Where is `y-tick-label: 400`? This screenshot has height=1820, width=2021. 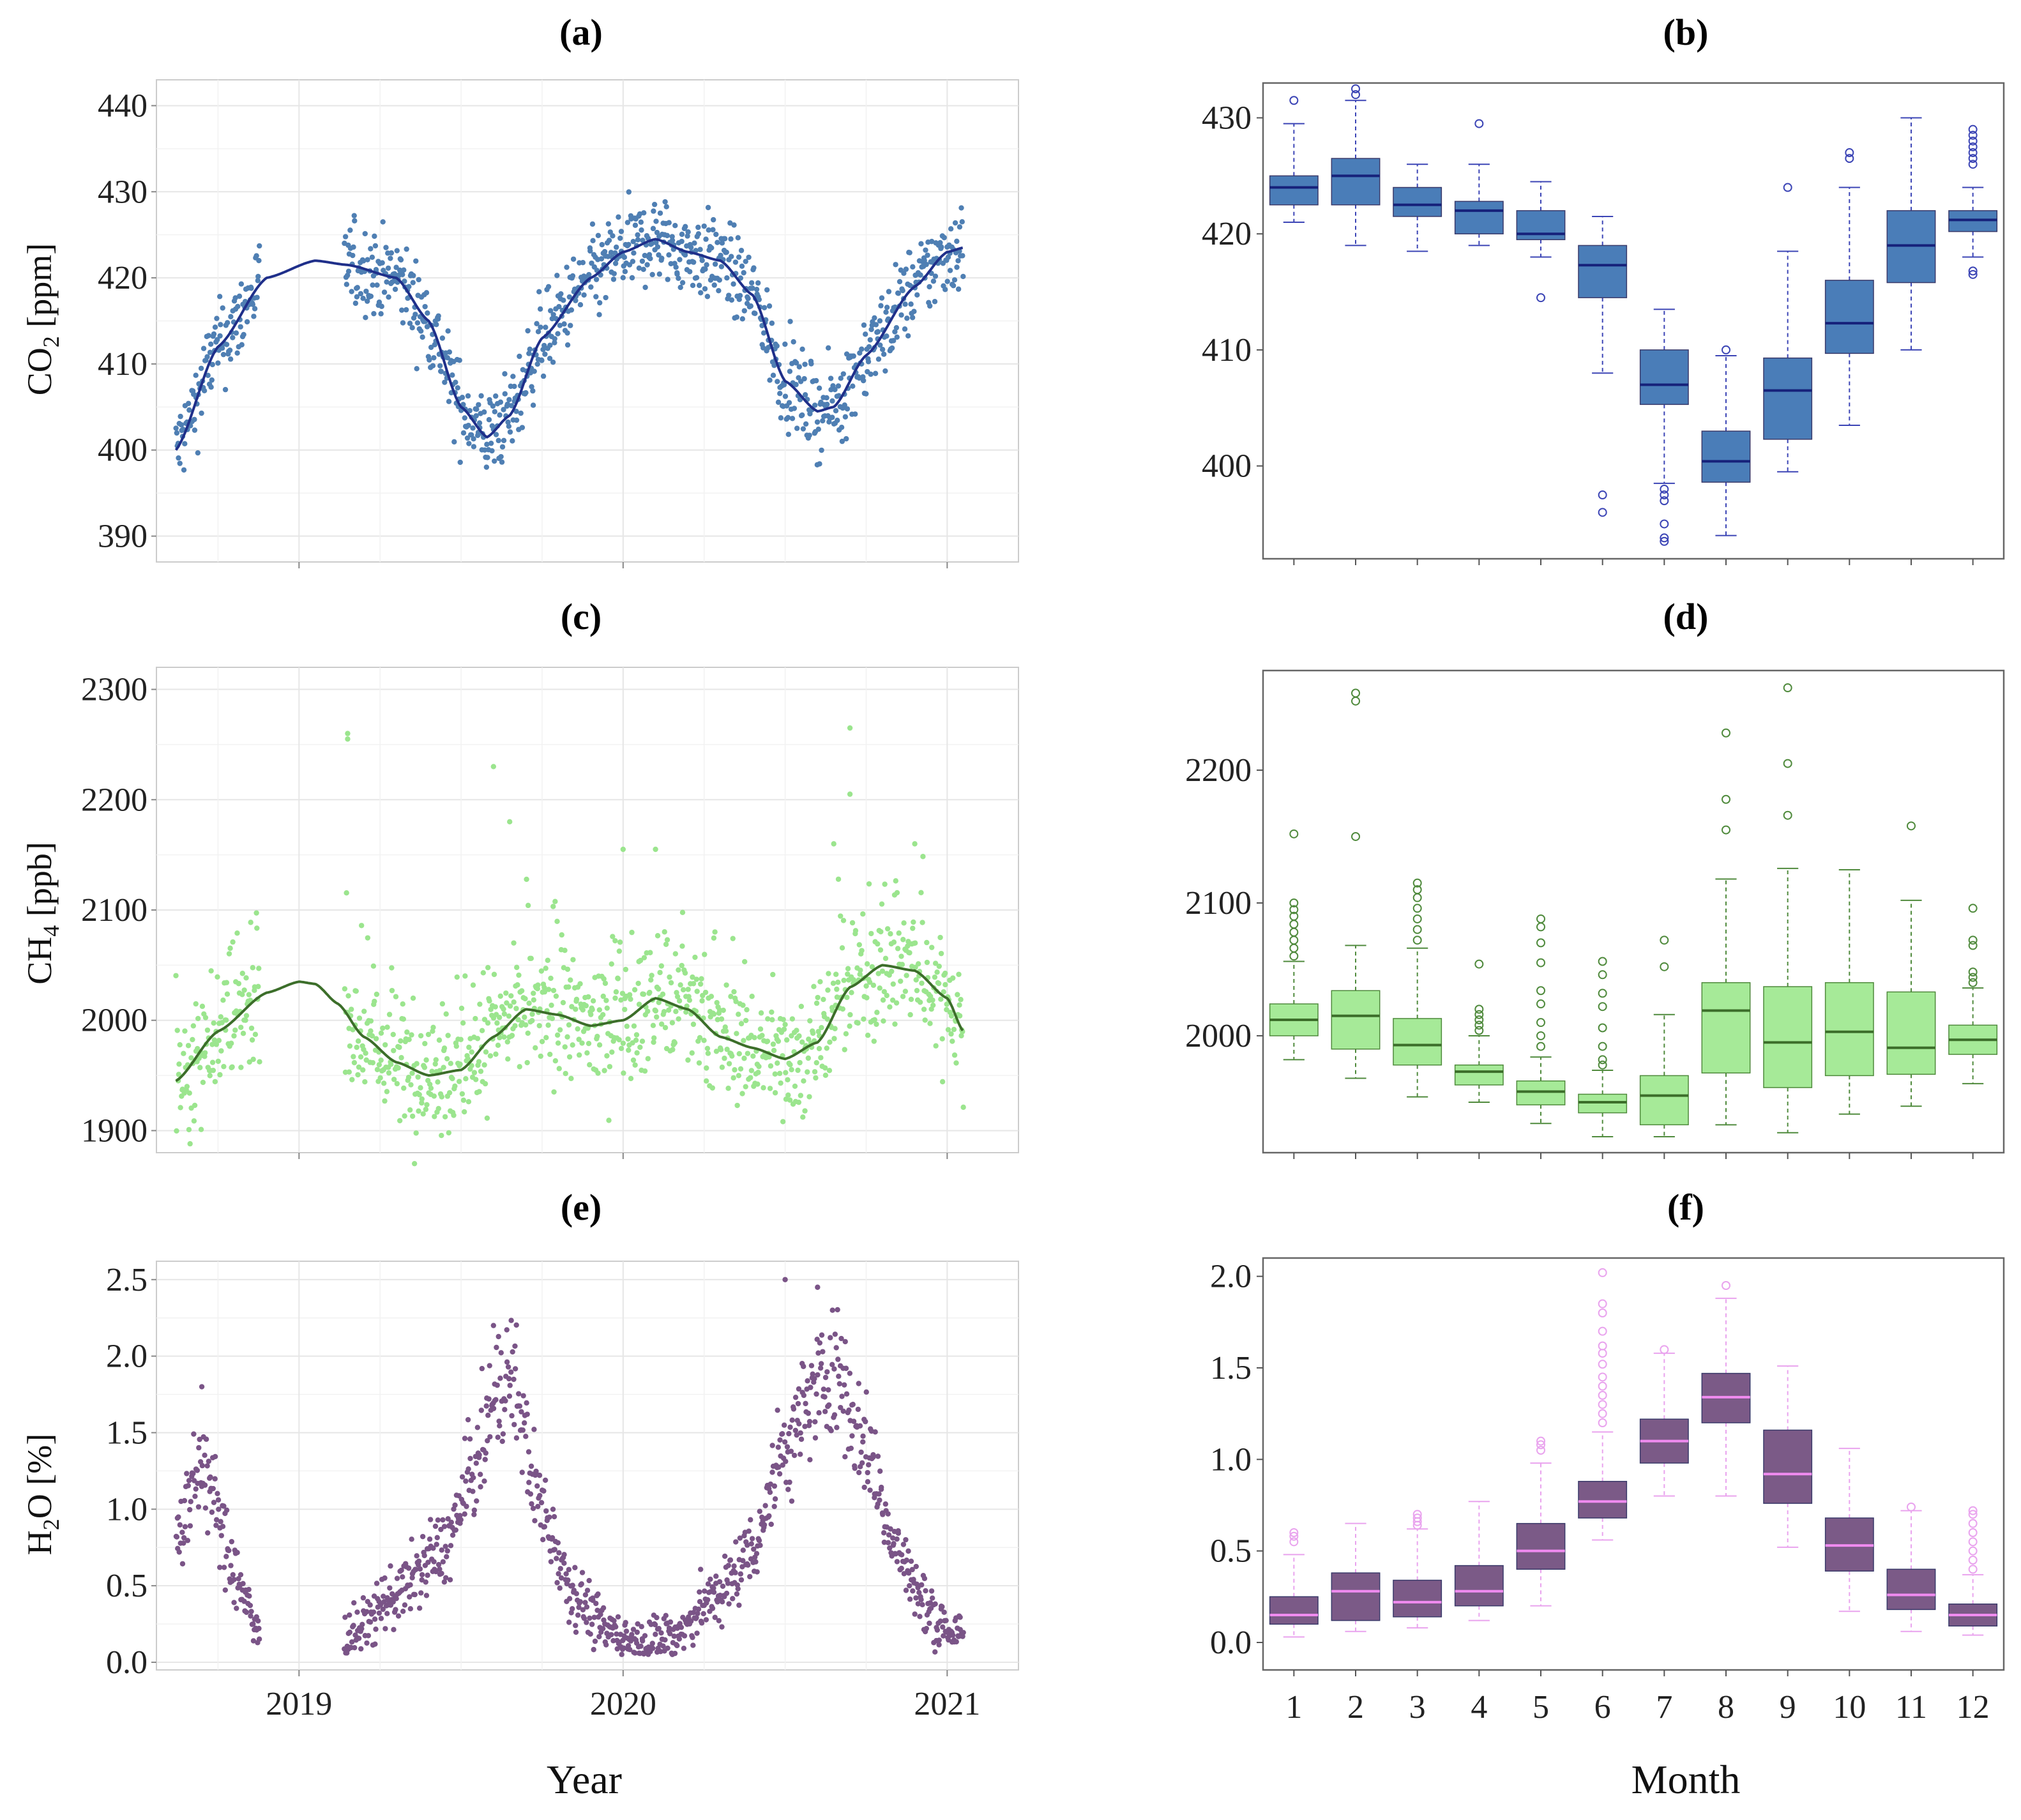
y-tick-label: 400 is located at coordinates (123, 450).